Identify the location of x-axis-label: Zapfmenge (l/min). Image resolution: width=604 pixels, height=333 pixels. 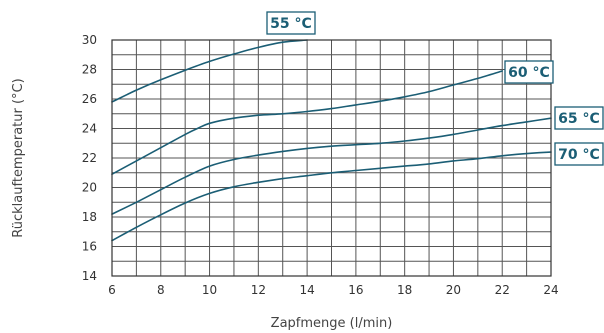
(332, 323).